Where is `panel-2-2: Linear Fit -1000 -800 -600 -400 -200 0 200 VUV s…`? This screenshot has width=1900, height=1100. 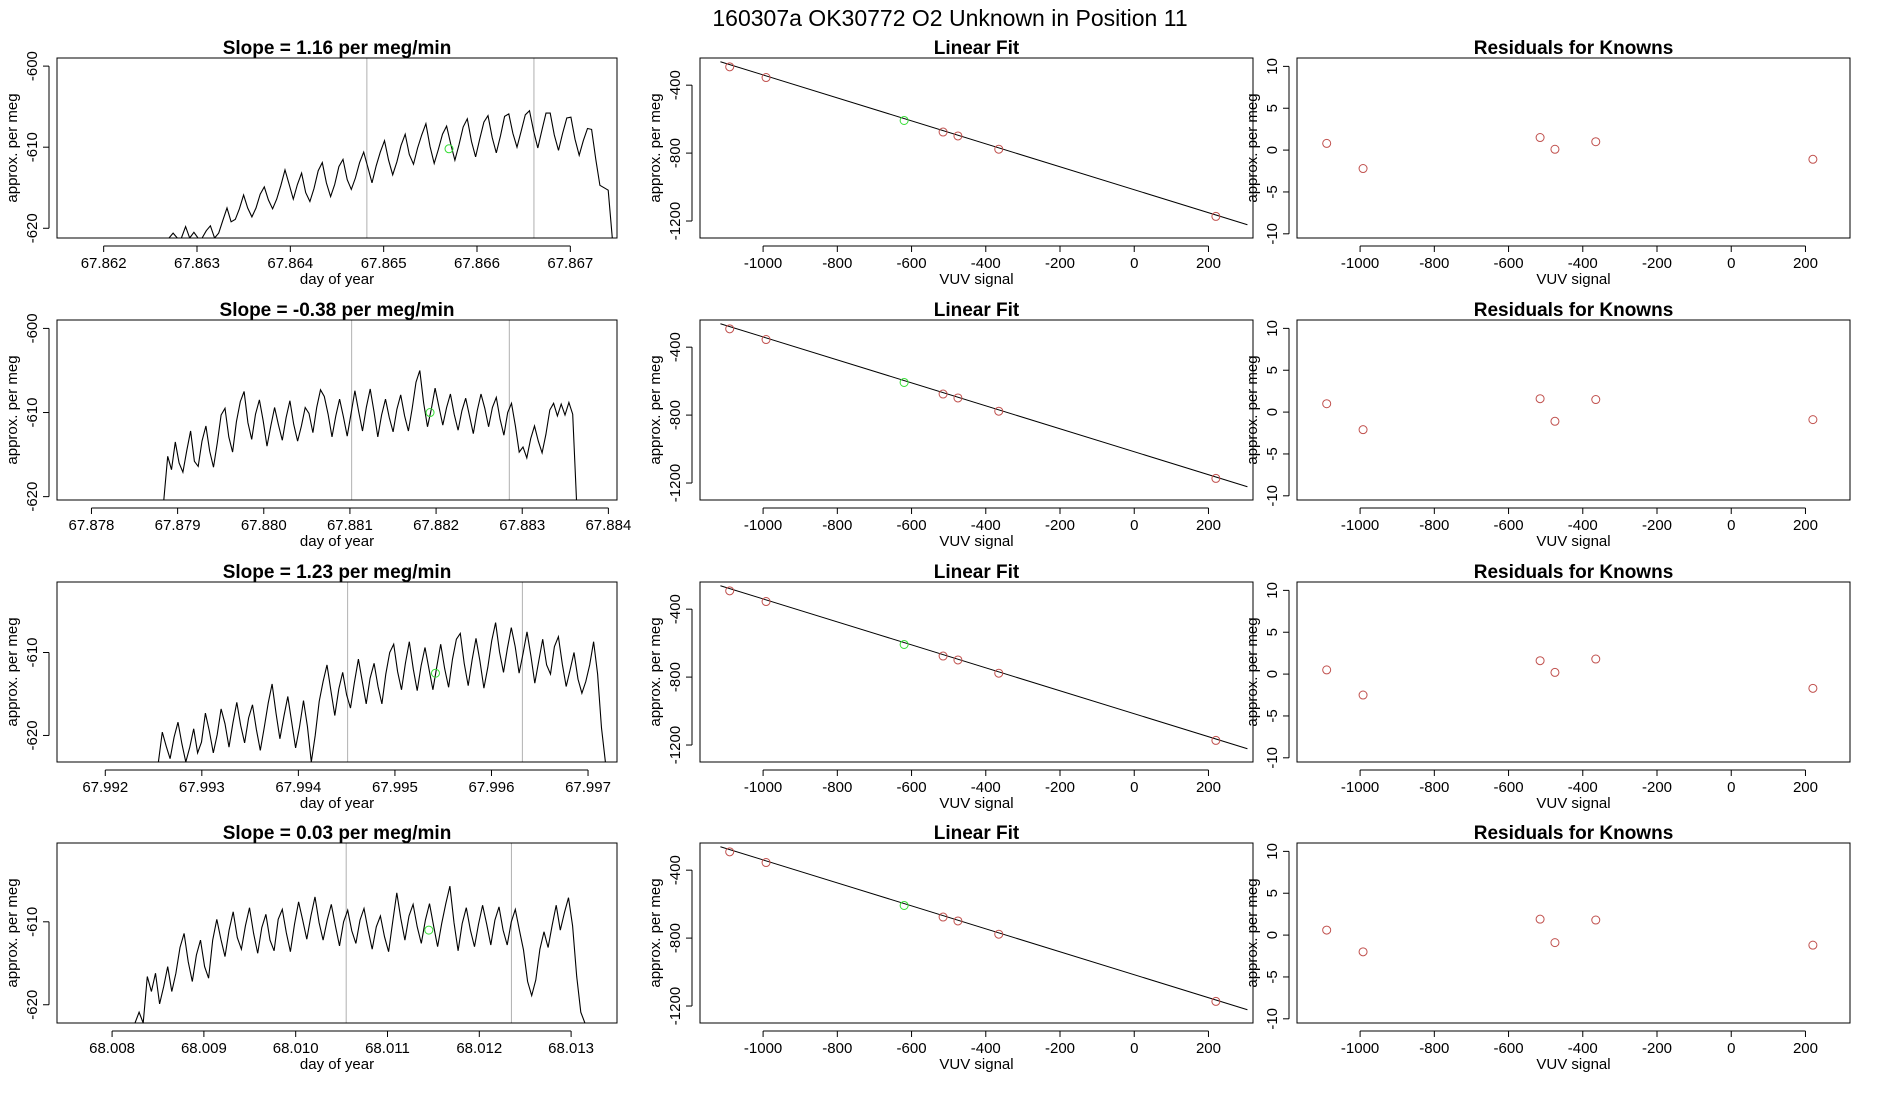
panel-2-2: Linear Fit -1000 -800 -600 -400 -200 0 200 VUV s… is located at coordinates (950, 425).